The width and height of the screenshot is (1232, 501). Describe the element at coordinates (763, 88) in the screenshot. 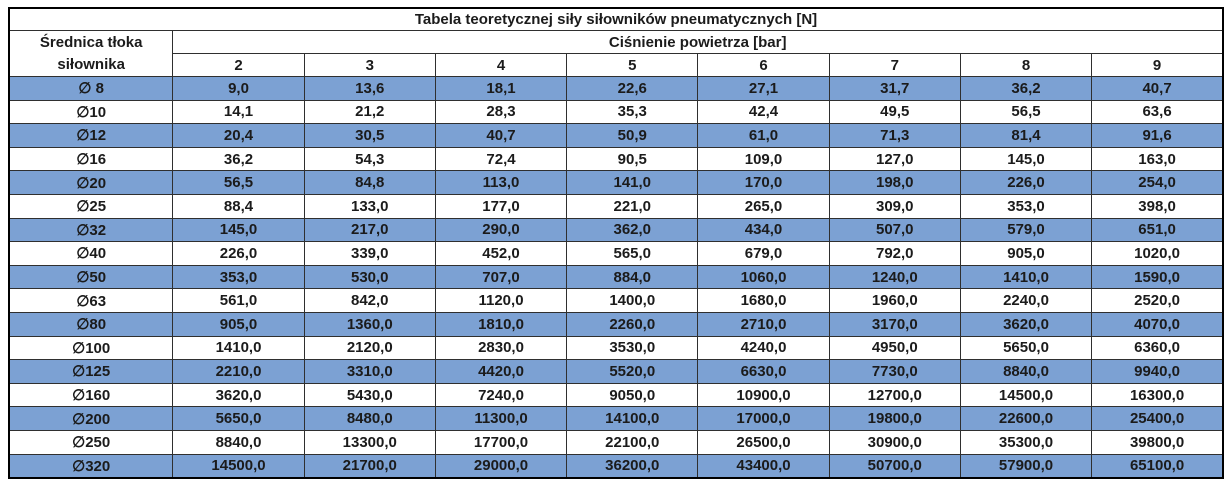

I see `force-cell: 27,1` at that location.